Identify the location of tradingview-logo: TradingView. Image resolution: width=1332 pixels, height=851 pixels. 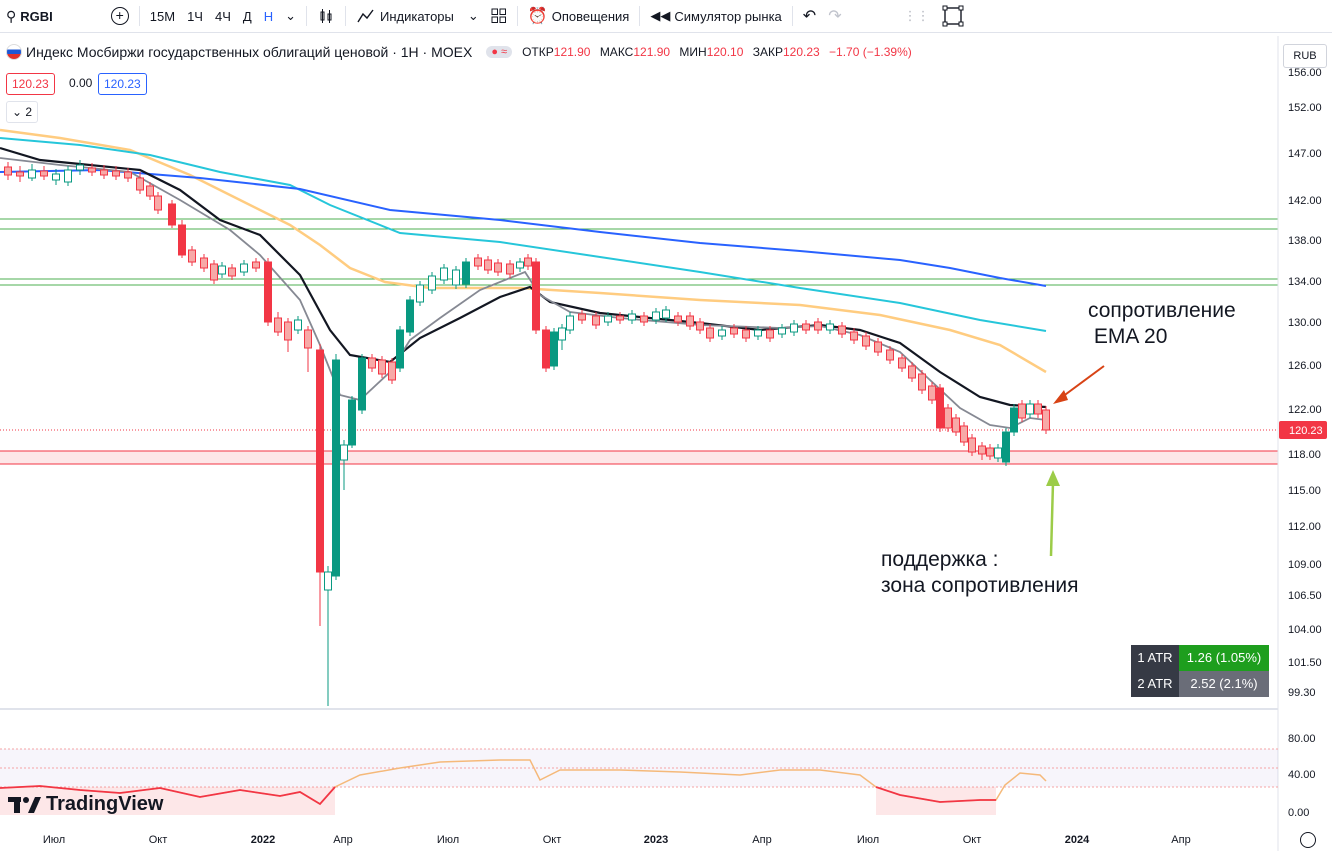
(85, 804).